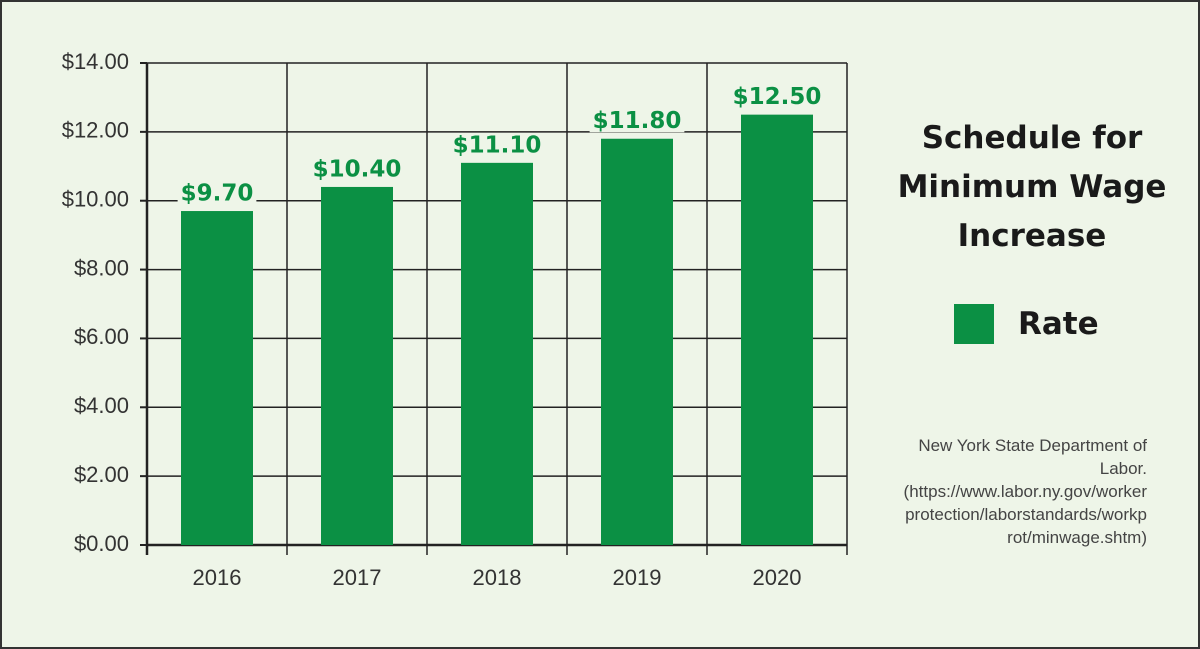 The image size is (1200, 649). Describe the element at coordinates (95, 61) in the screenshot. I see `y-tick-label: $14.00` at that location.